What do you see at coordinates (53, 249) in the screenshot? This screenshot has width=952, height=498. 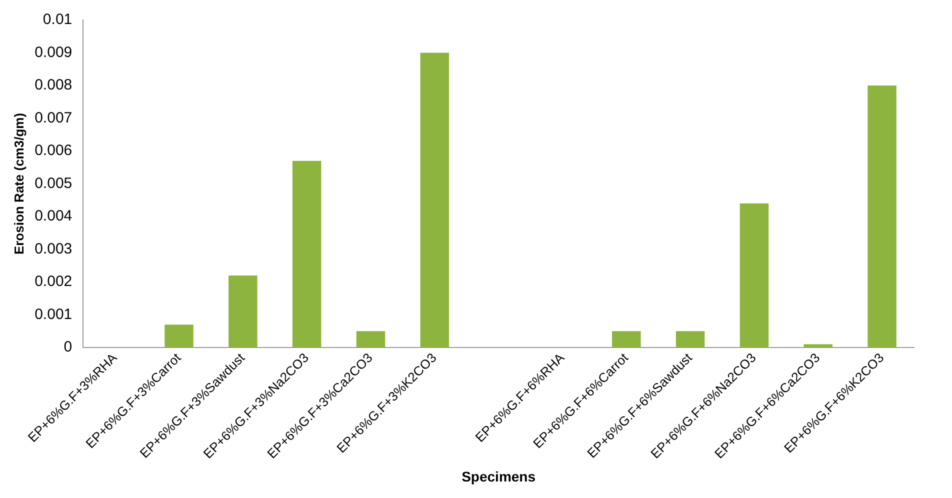 I see `y-tick-label: 0.003` at bounding box center [53, 249].